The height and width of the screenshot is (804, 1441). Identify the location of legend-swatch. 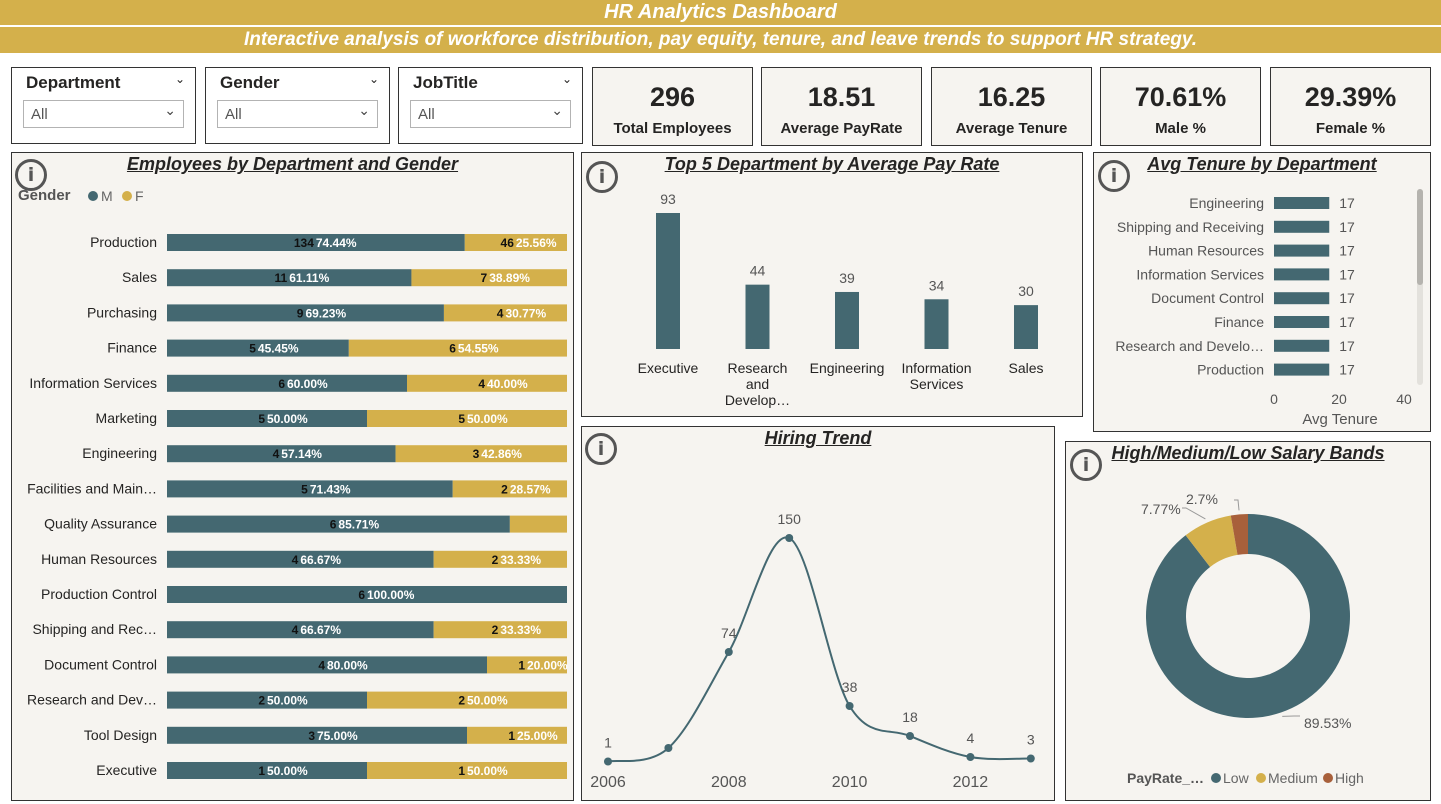
(1216, 778).